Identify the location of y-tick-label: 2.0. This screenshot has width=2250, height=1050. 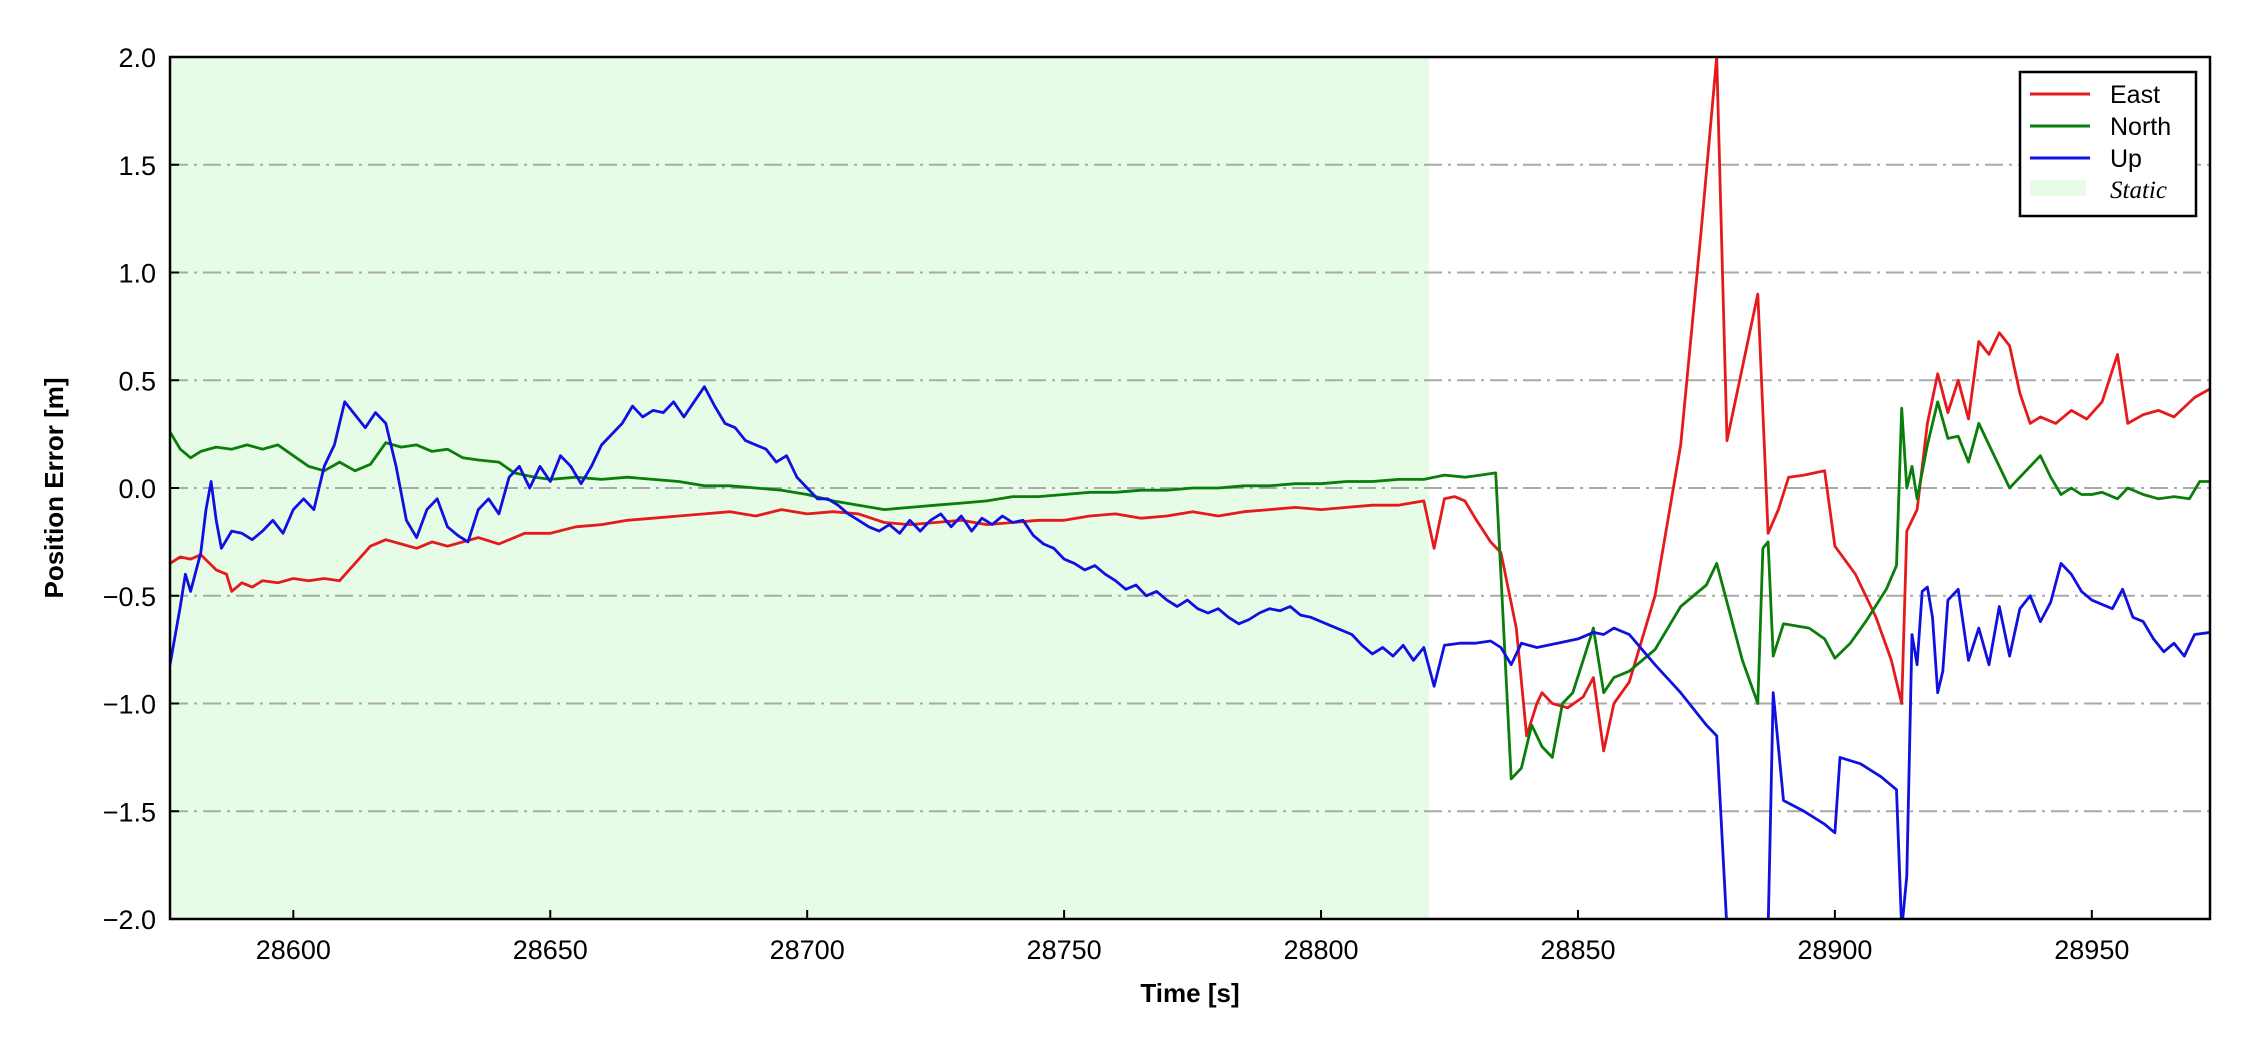
(137, 58).